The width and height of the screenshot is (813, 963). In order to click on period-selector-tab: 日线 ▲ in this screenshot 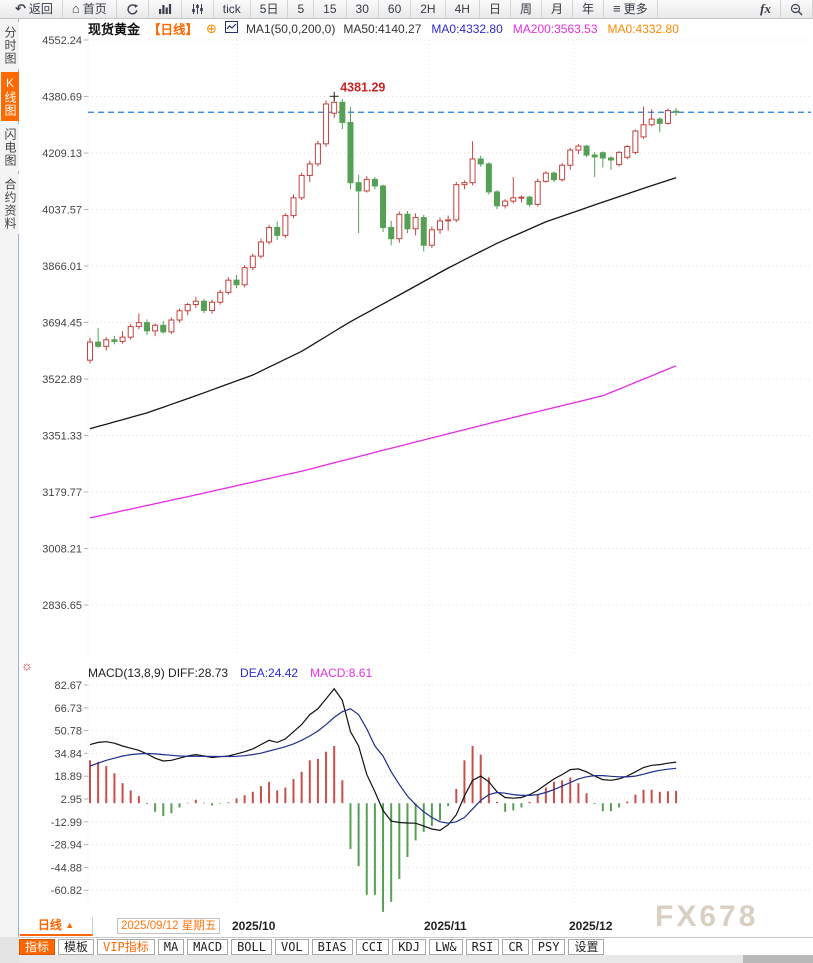, I will do `click(56, 926)`.